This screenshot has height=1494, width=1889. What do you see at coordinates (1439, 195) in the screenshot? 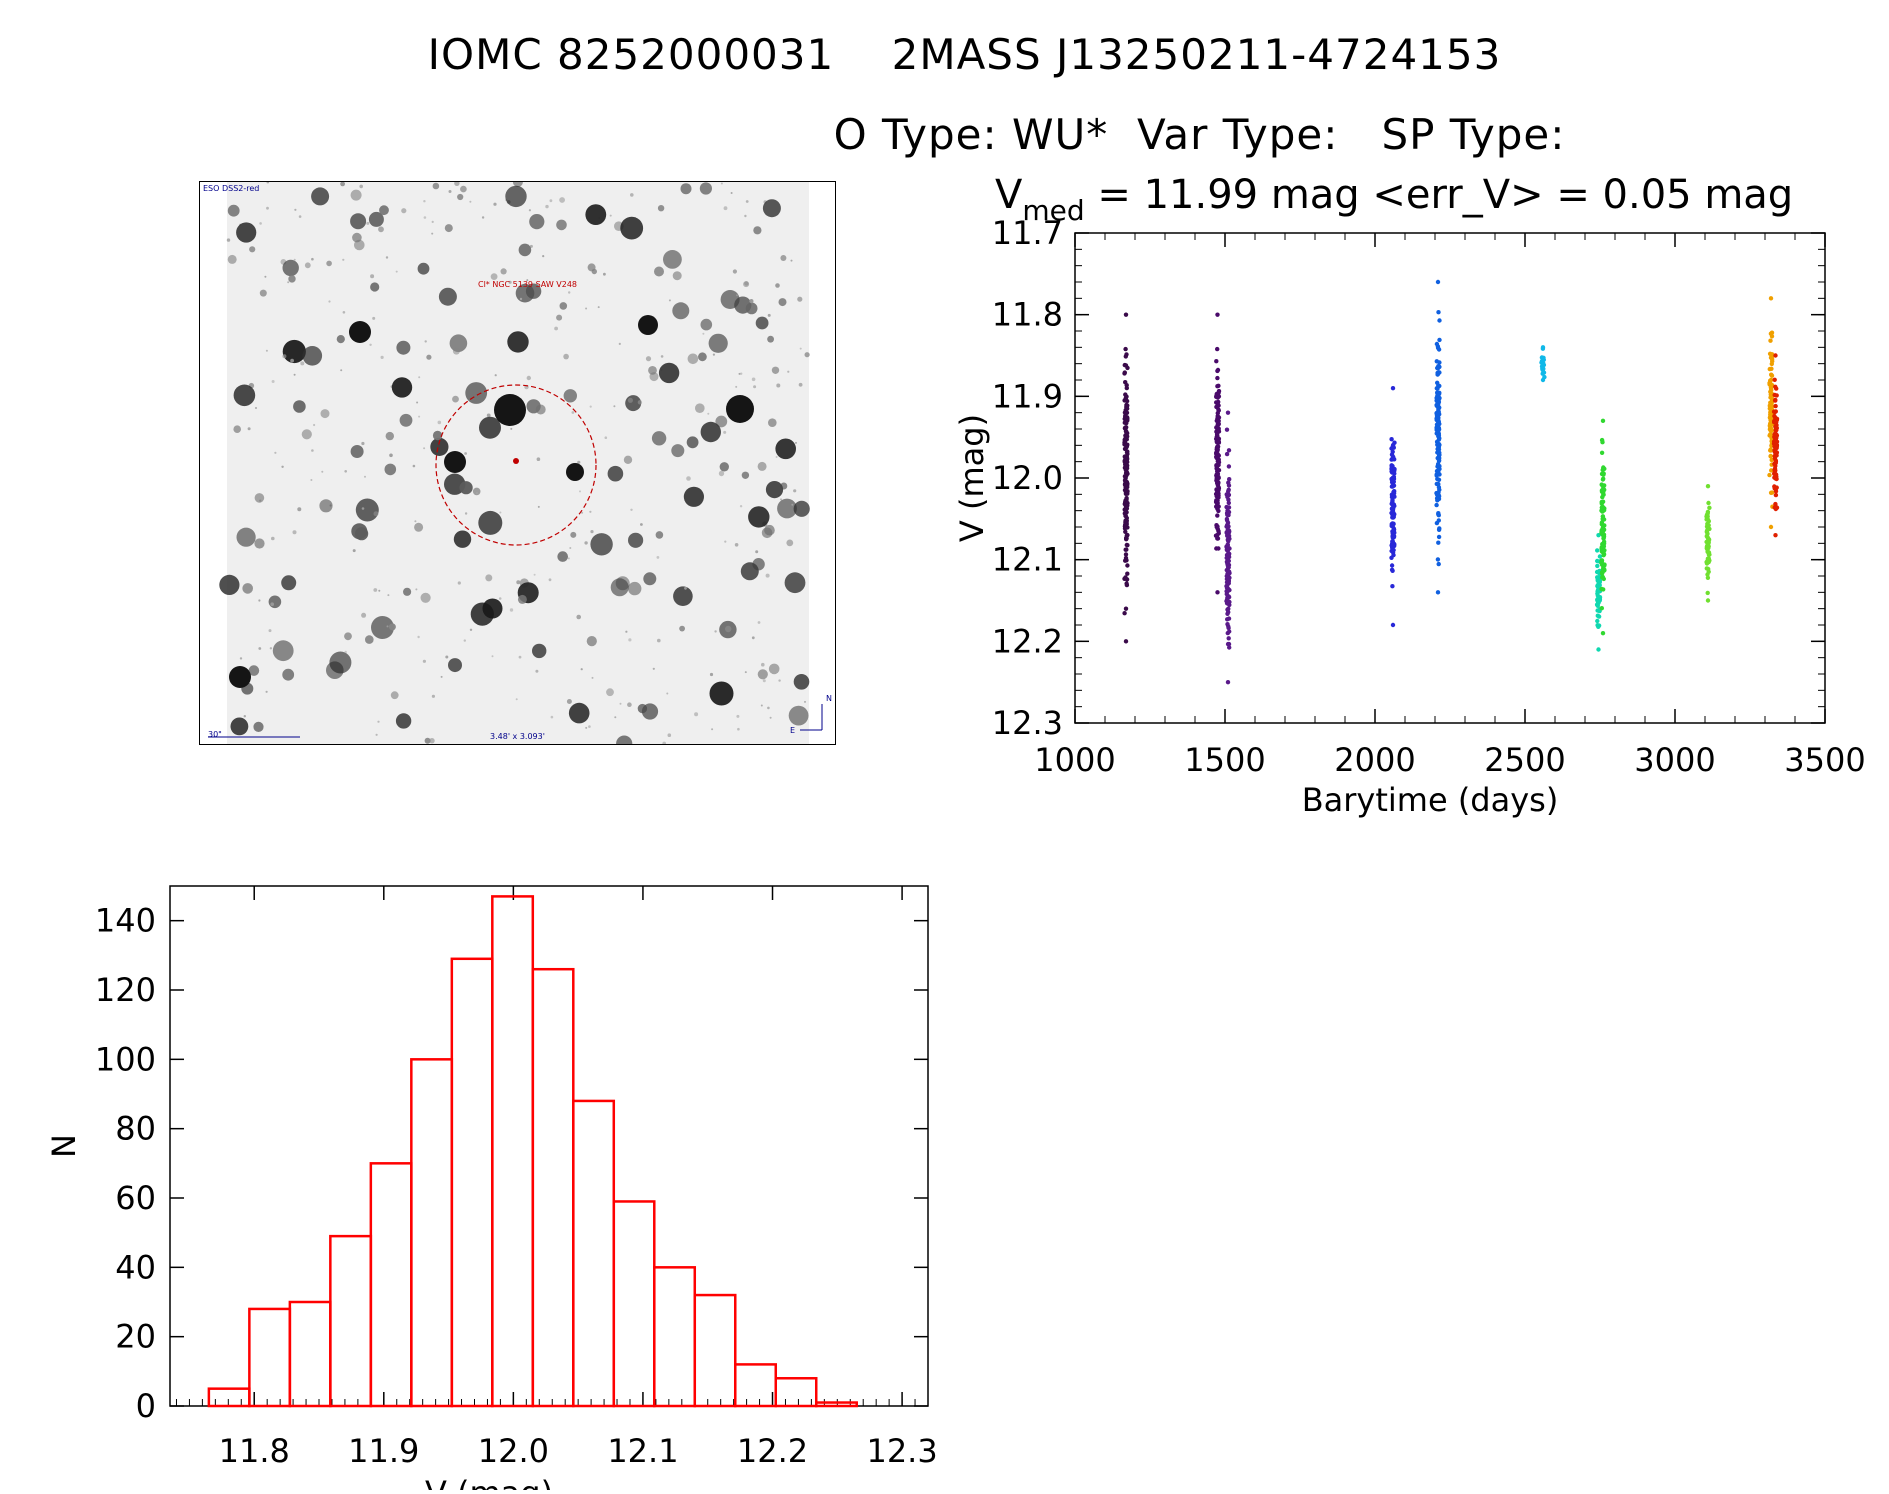
I see `title-rest: = 11.99 mag <err_V> = 0.05 mag` at bounding box center [1439, 195].